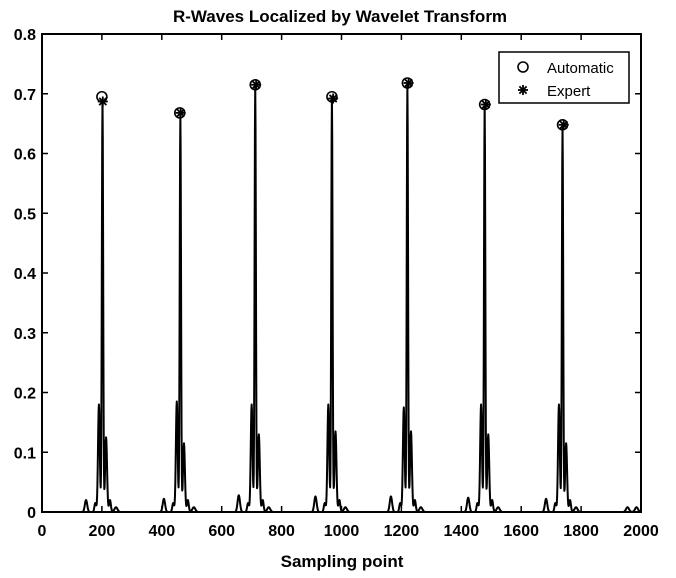 The width and height of the screenshot is (676, 578). Describe the element at coordinates (161, 531) in the screenshot. I see `x-tick-label: 400` at that location.